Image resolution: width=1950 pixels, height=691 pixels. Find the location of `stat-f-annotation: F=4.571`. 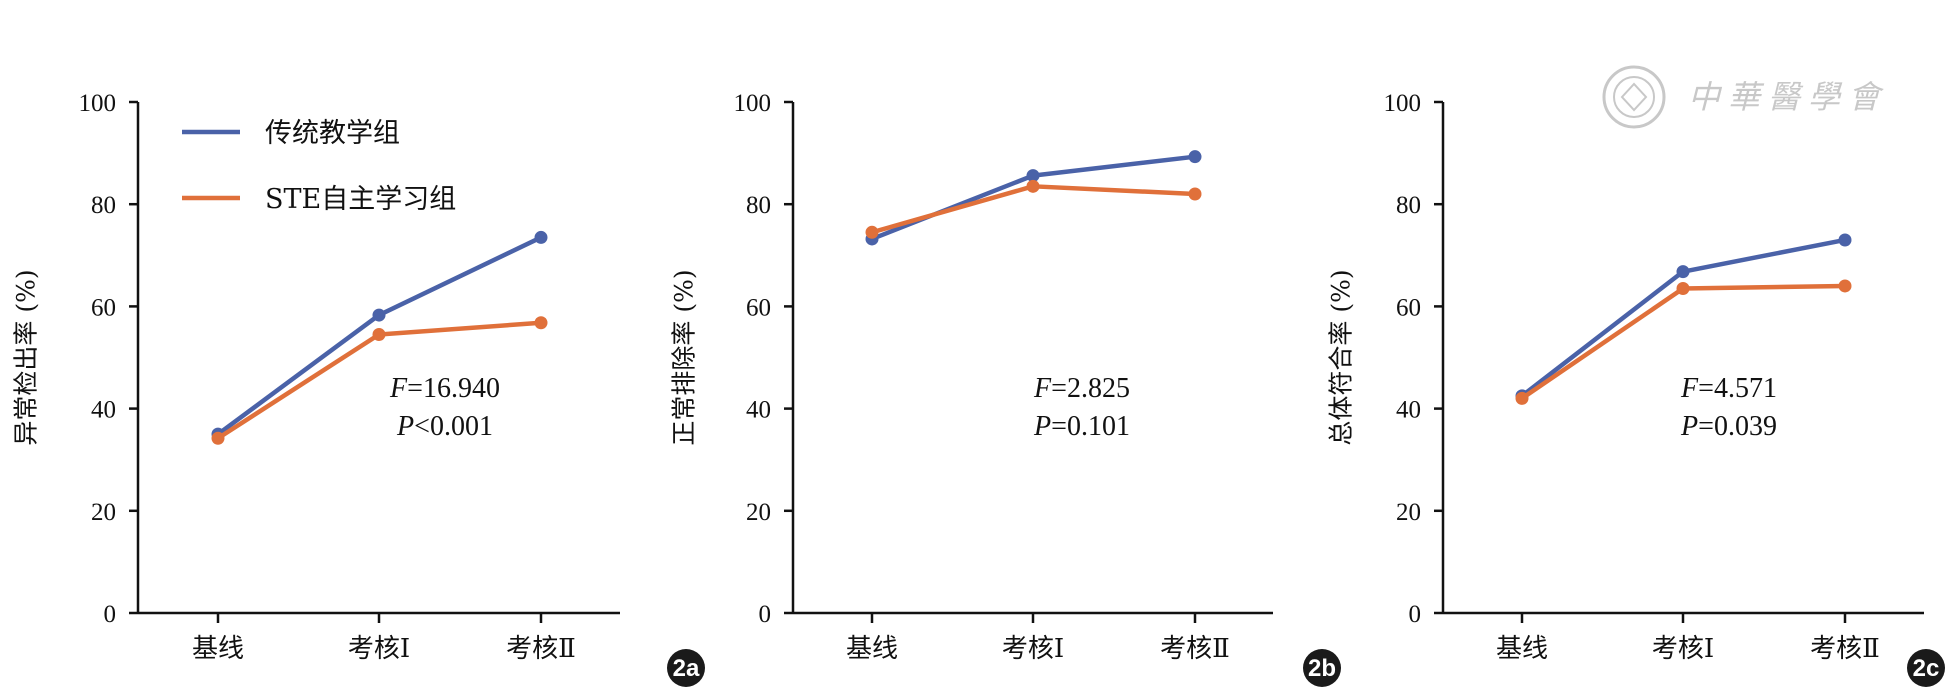

stat-f-annotation: F=4.571 is located at coordinates (1728, 388).